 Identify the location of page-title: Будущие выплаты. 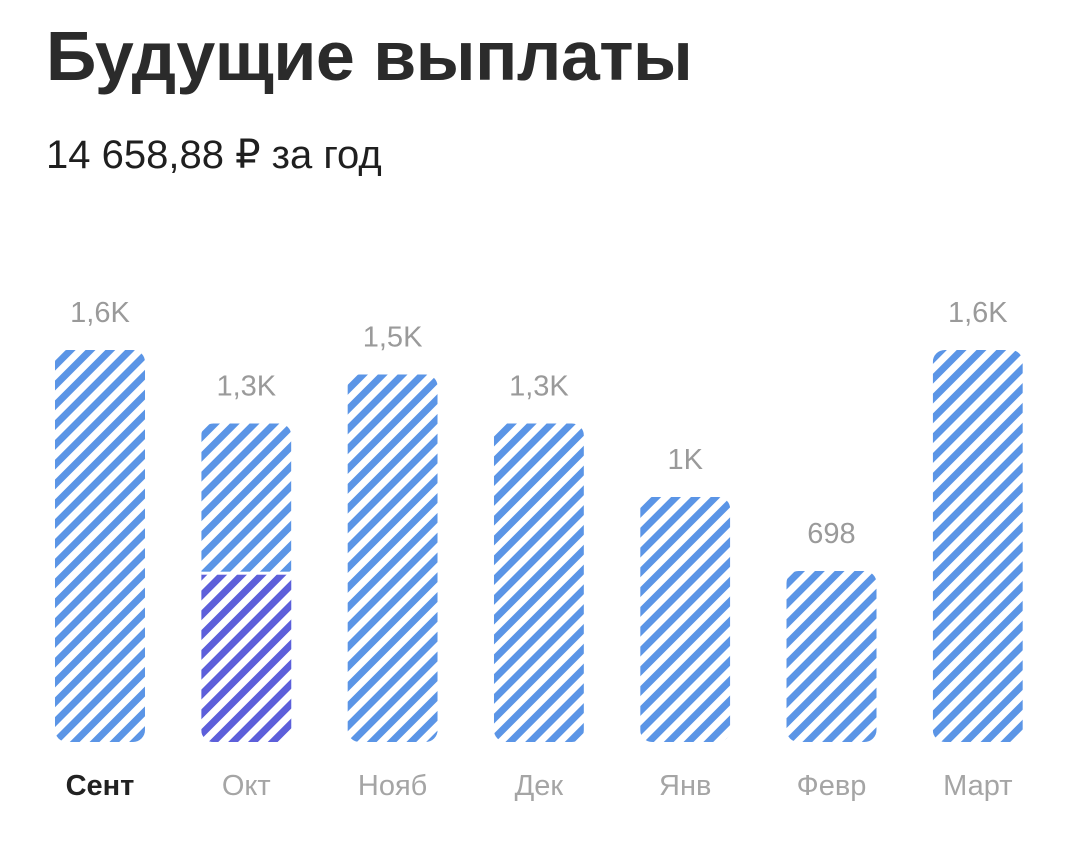
(369, 56).